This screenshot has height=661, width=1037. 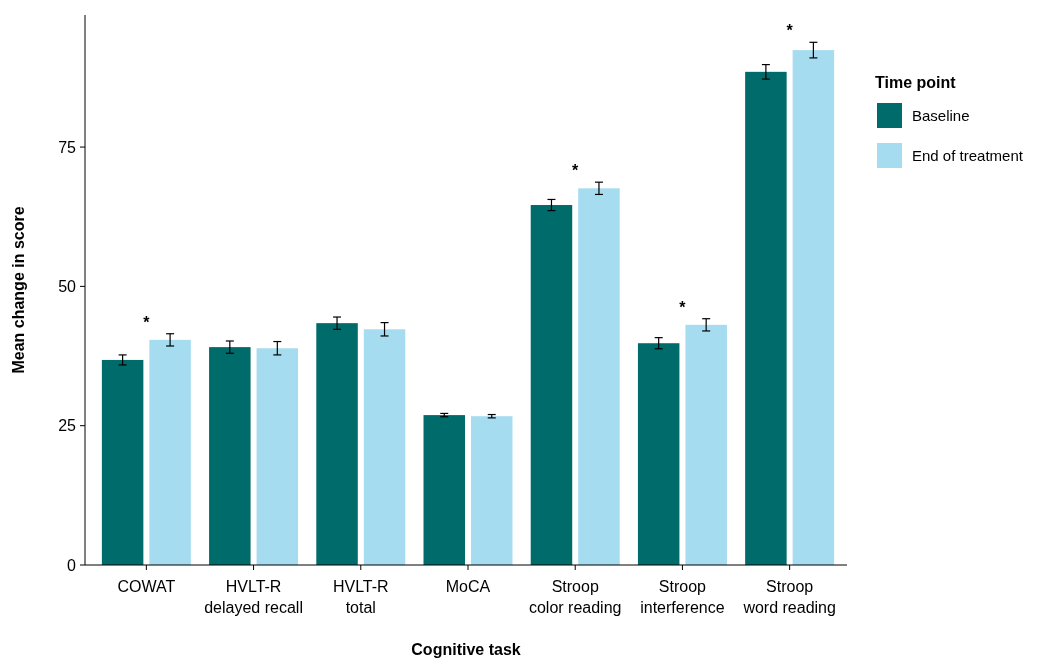 I want to click on y-tick-label: 50, so click(x=67, y=286).